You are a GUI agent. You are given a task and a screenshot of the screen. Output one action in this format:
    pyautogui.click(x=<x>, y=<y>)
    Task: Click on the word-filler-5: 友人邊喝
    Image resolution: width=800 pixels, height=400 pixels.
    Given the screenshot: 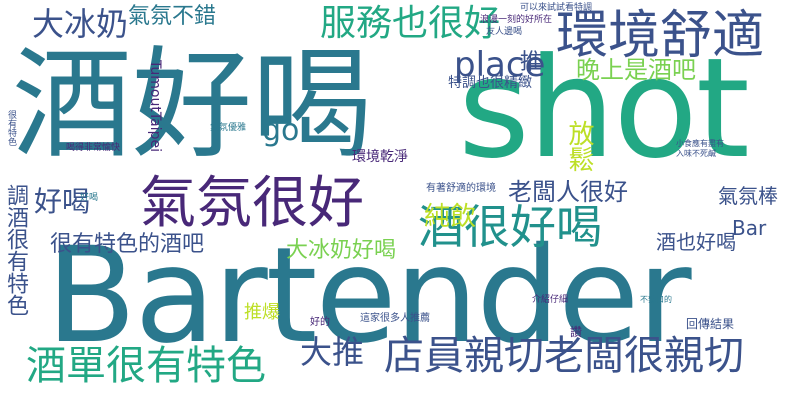 What is the action you would take?
    pyautogui.click(x=504, y=32)
    